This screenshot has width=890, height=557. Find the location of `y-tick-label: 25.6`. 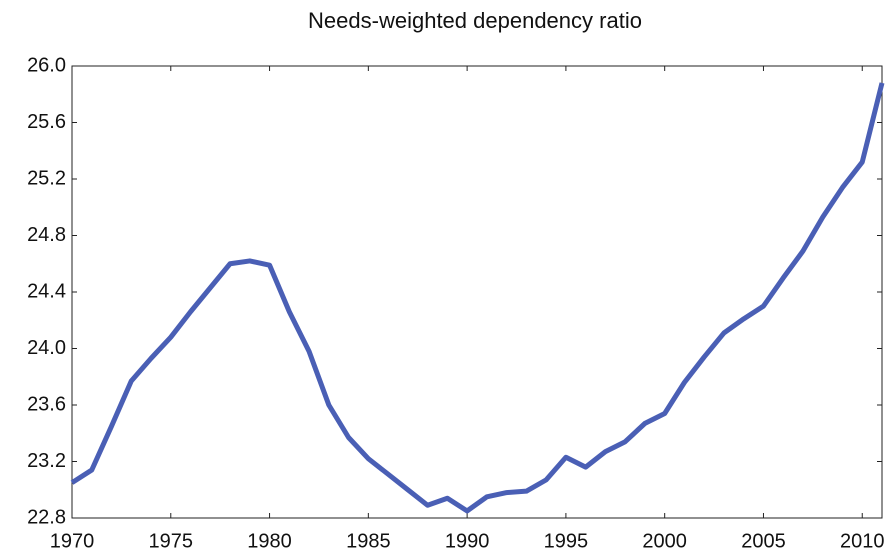

y-tick-label: 25.6 is located at coordinates (46, 122).